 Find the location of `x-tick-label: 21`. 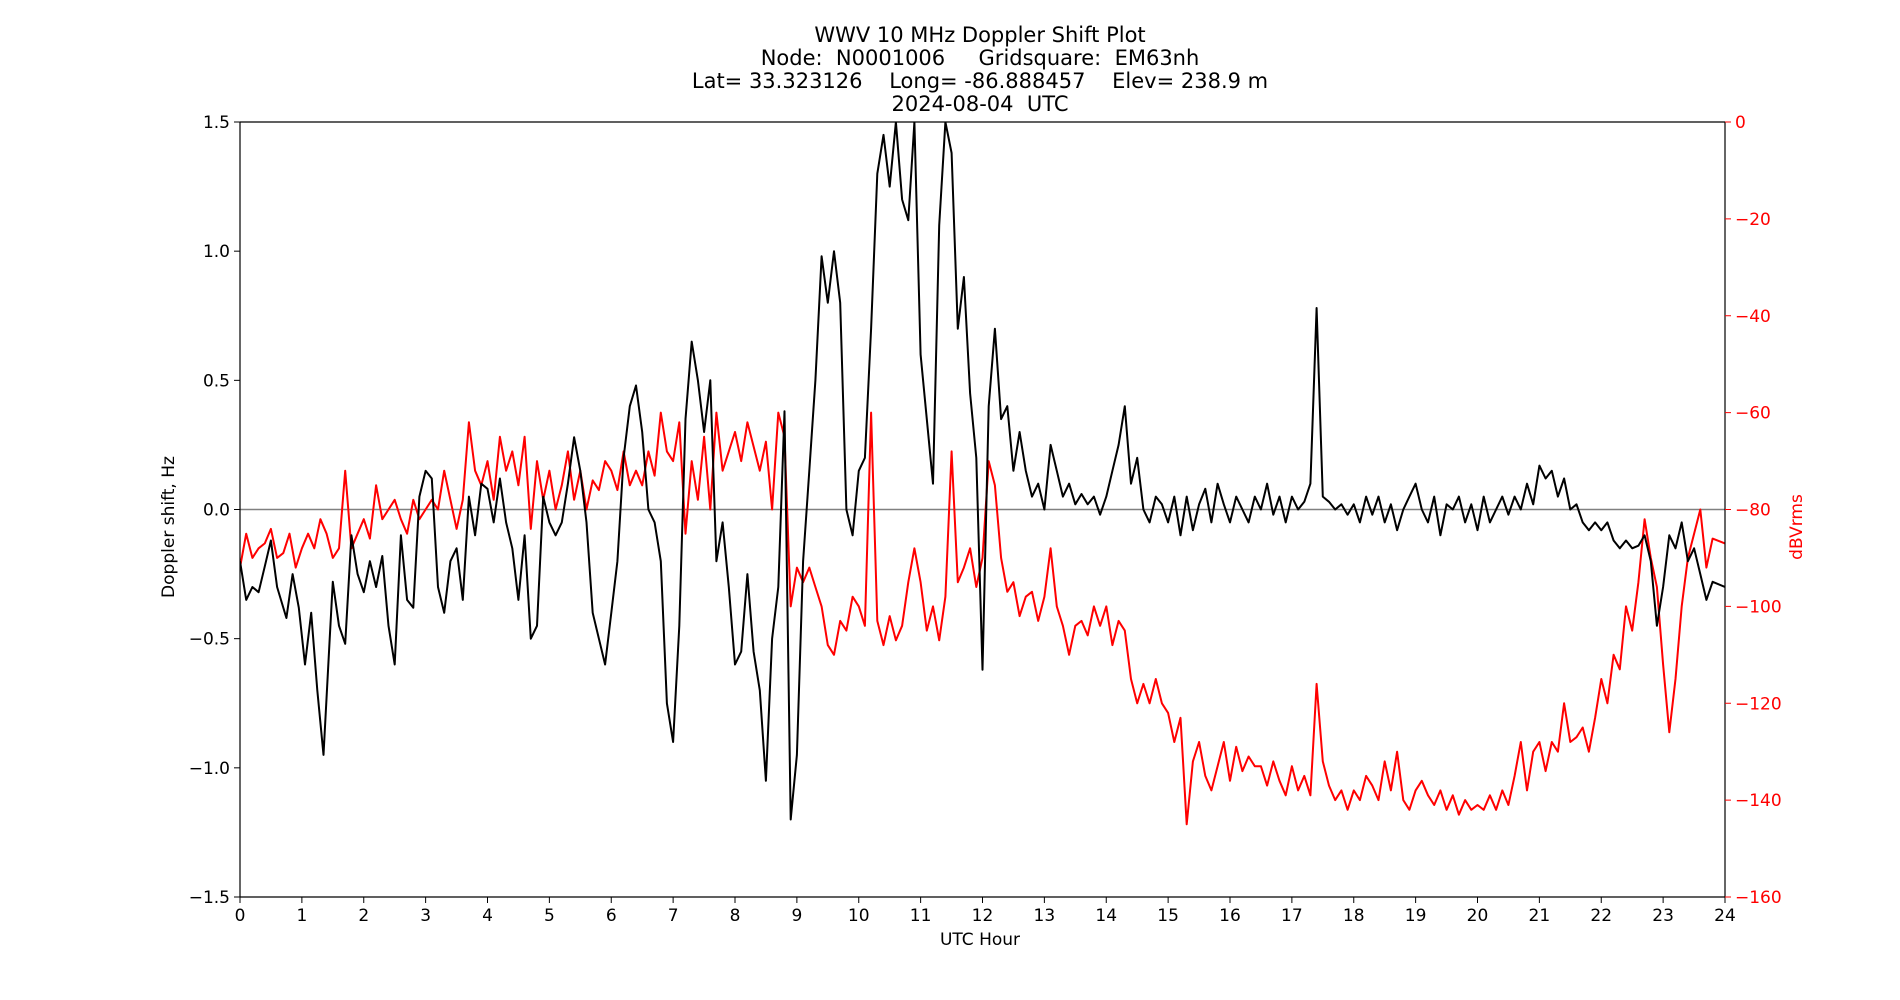

x-tick-label: 21 is located at coordinates (1540, 916).